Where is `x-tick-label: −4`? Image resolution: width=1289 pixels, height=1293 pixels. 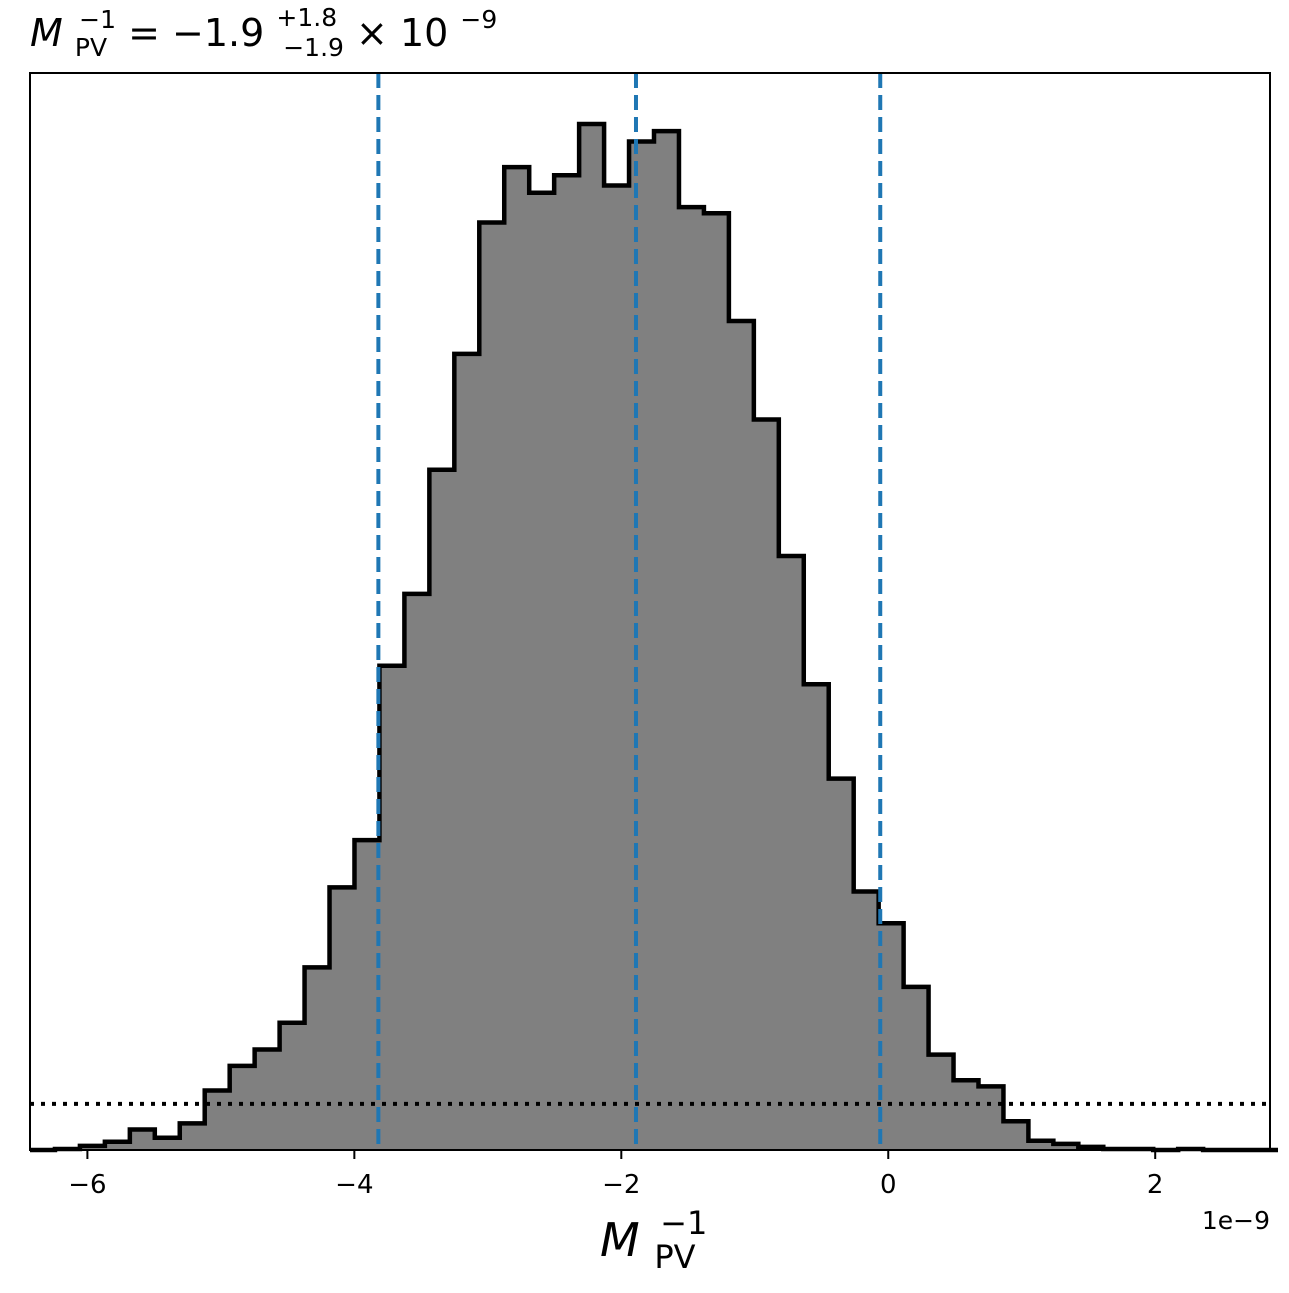
x-tick-label: −4 is located at coordinates (354, 1185).